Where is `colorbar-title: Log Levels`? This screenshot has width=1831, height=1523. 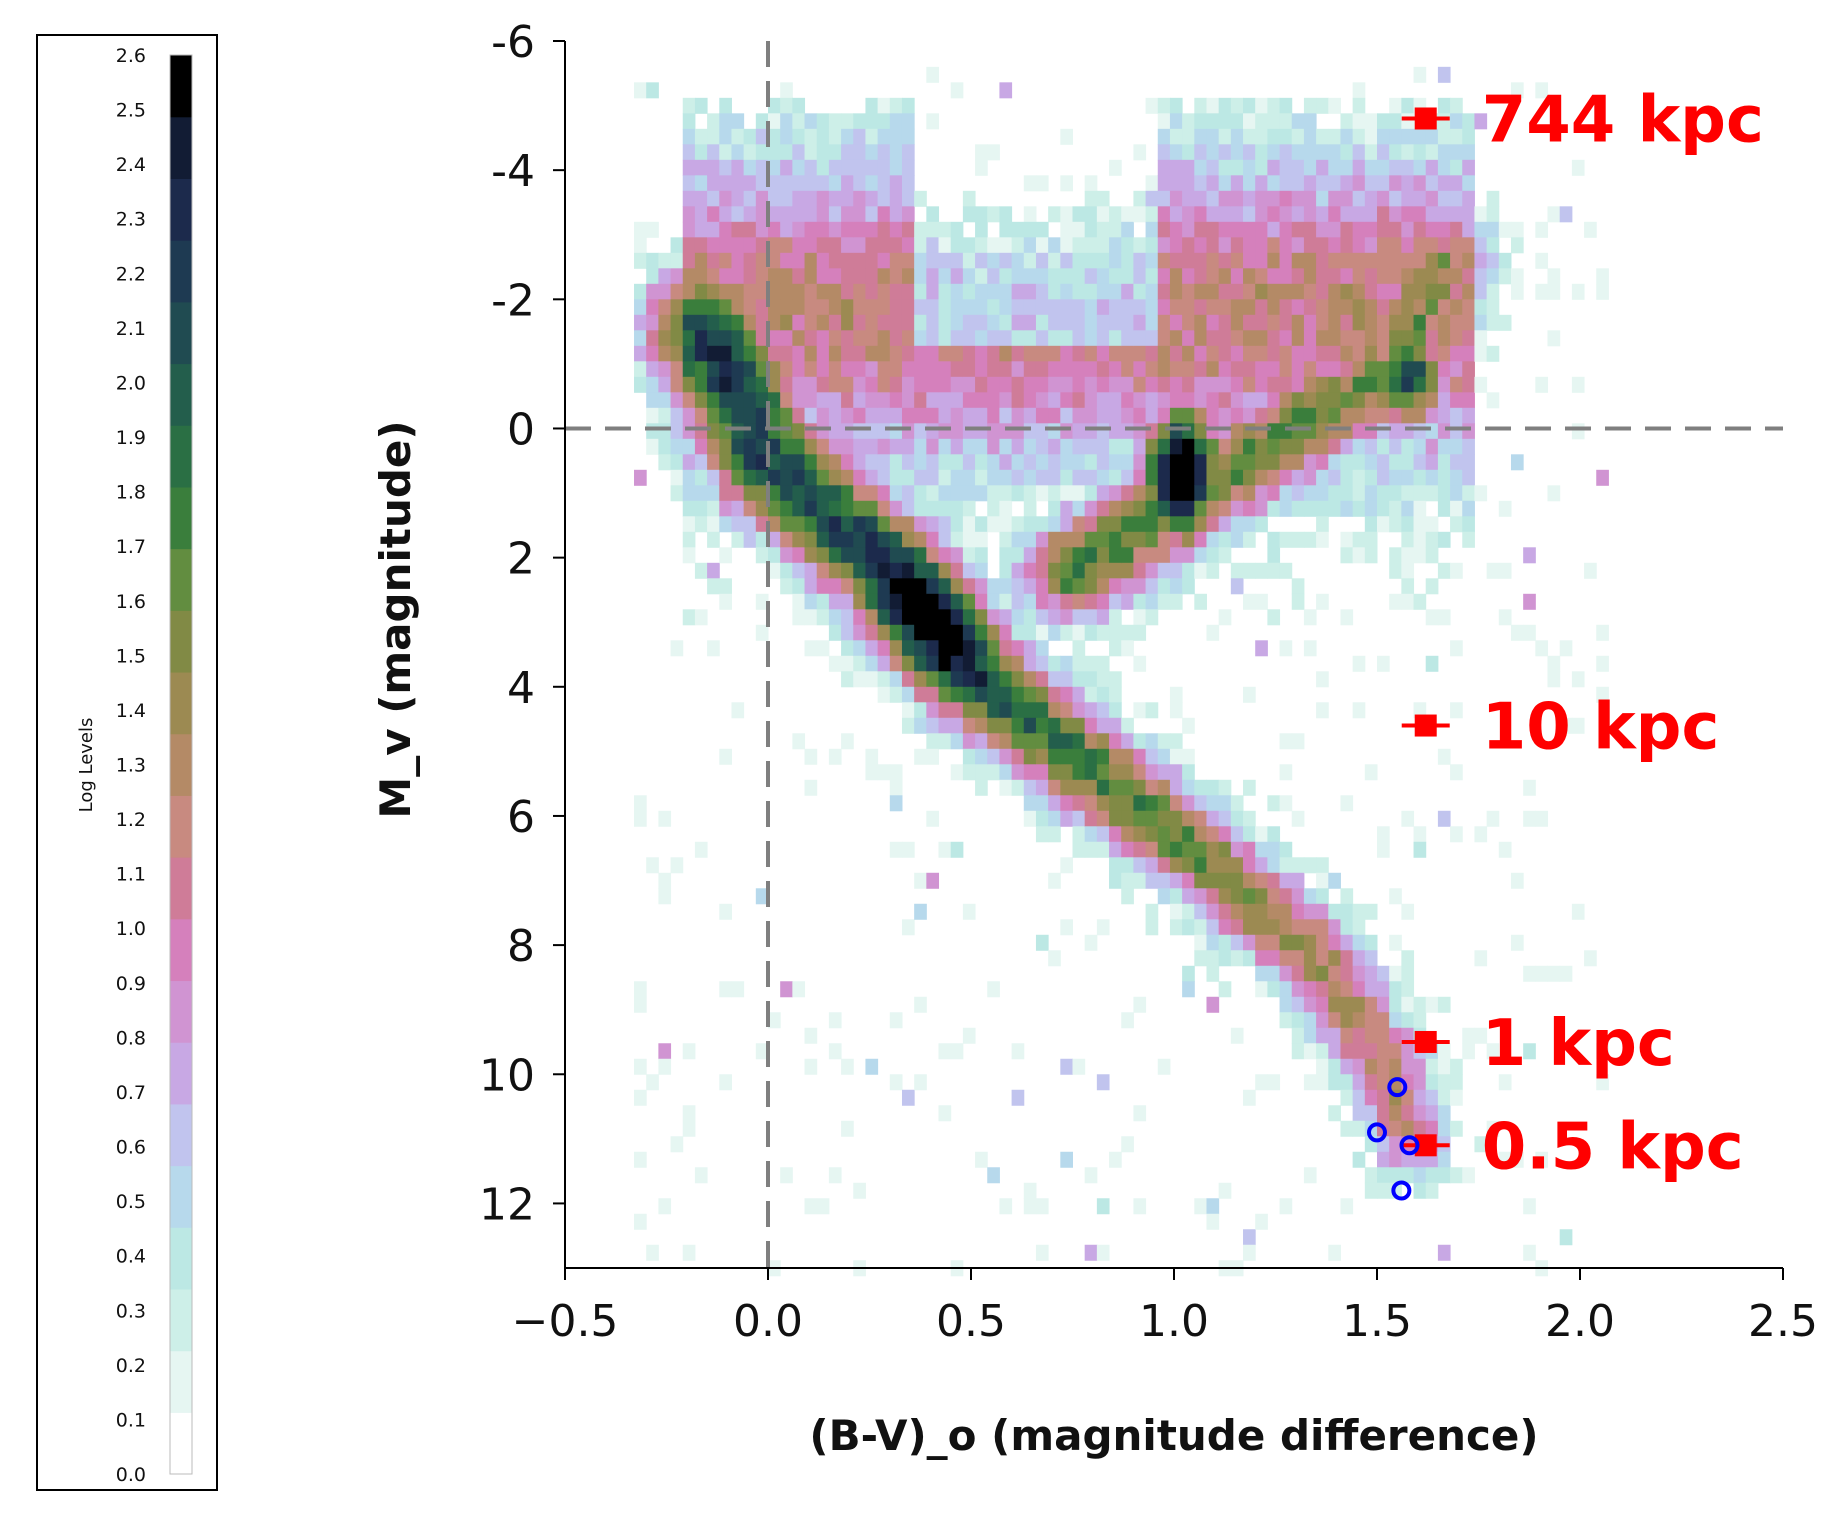 colorbar-title: Log Levels is located at coordinates (86, 765).